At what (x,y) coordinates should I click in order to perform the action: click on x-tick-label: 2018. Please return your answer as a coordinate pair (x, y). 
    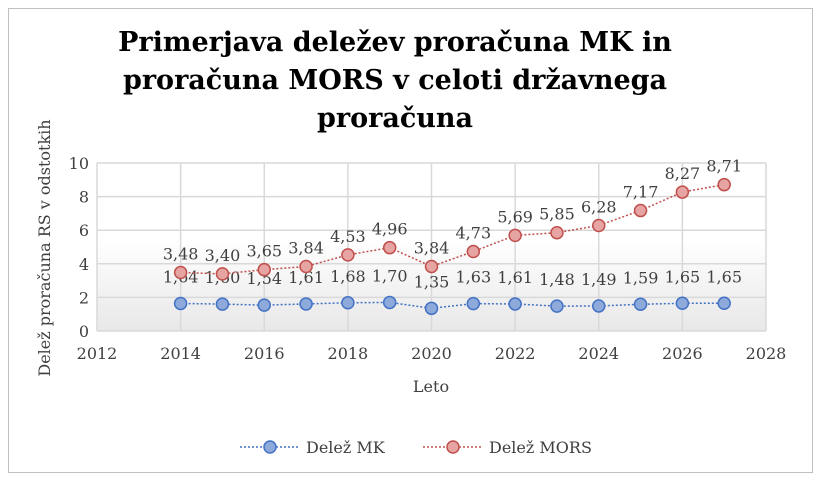
    Looking at the image, I should click on (348, 353).